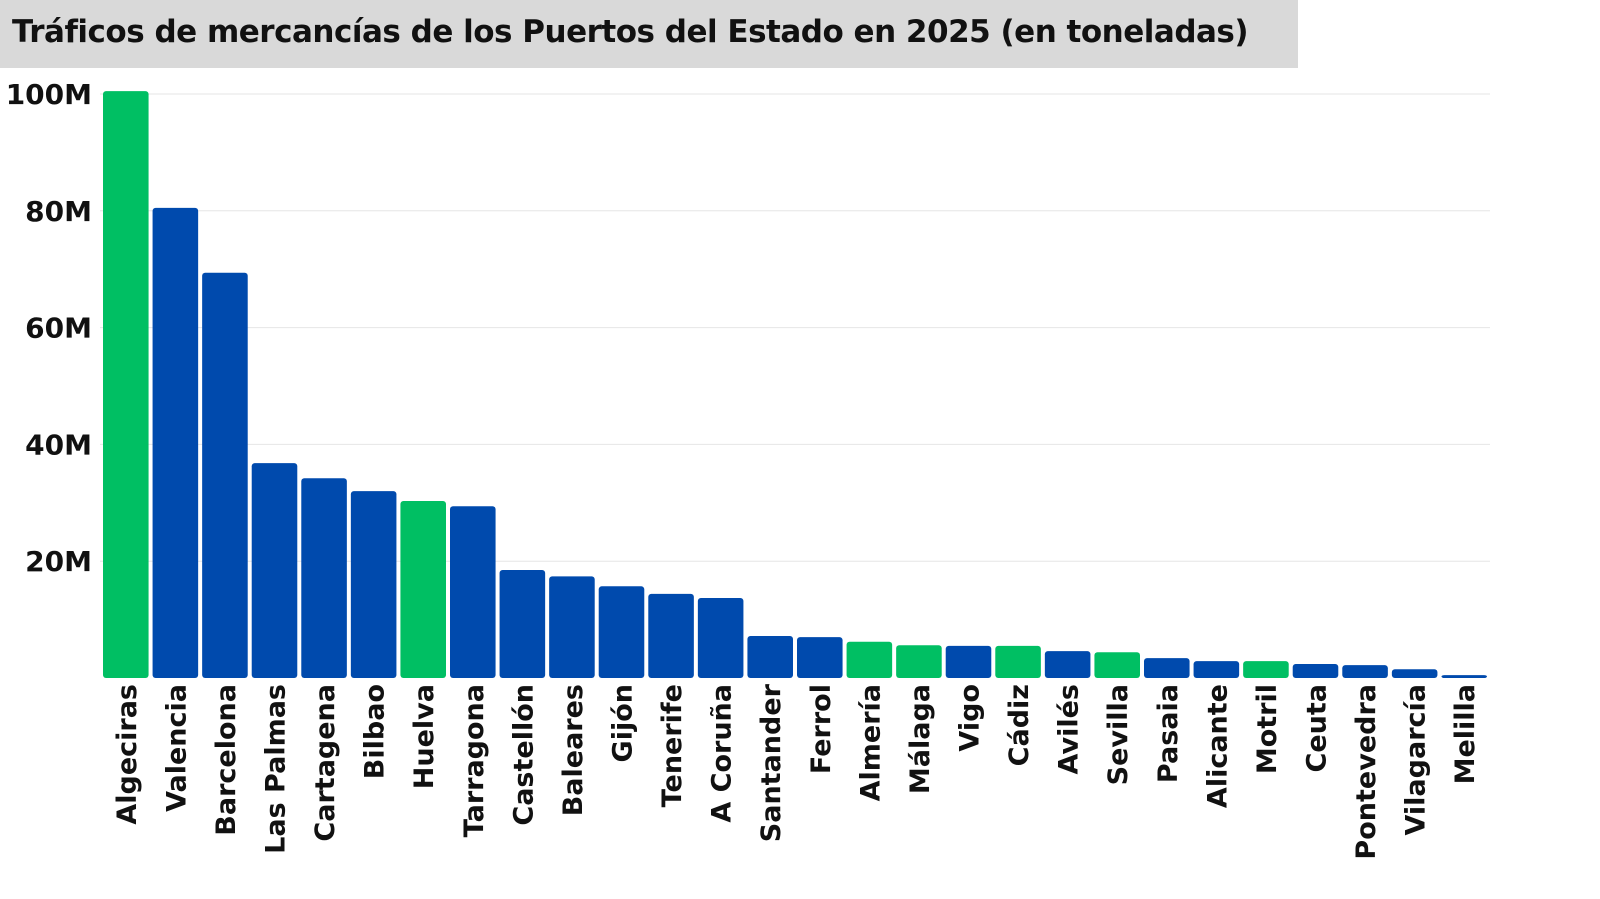 The height and width of the screenshot is (899, 1600). Describe the element at coordinates (770, 656) in the screenshot. I see `bar-santander` at that location.